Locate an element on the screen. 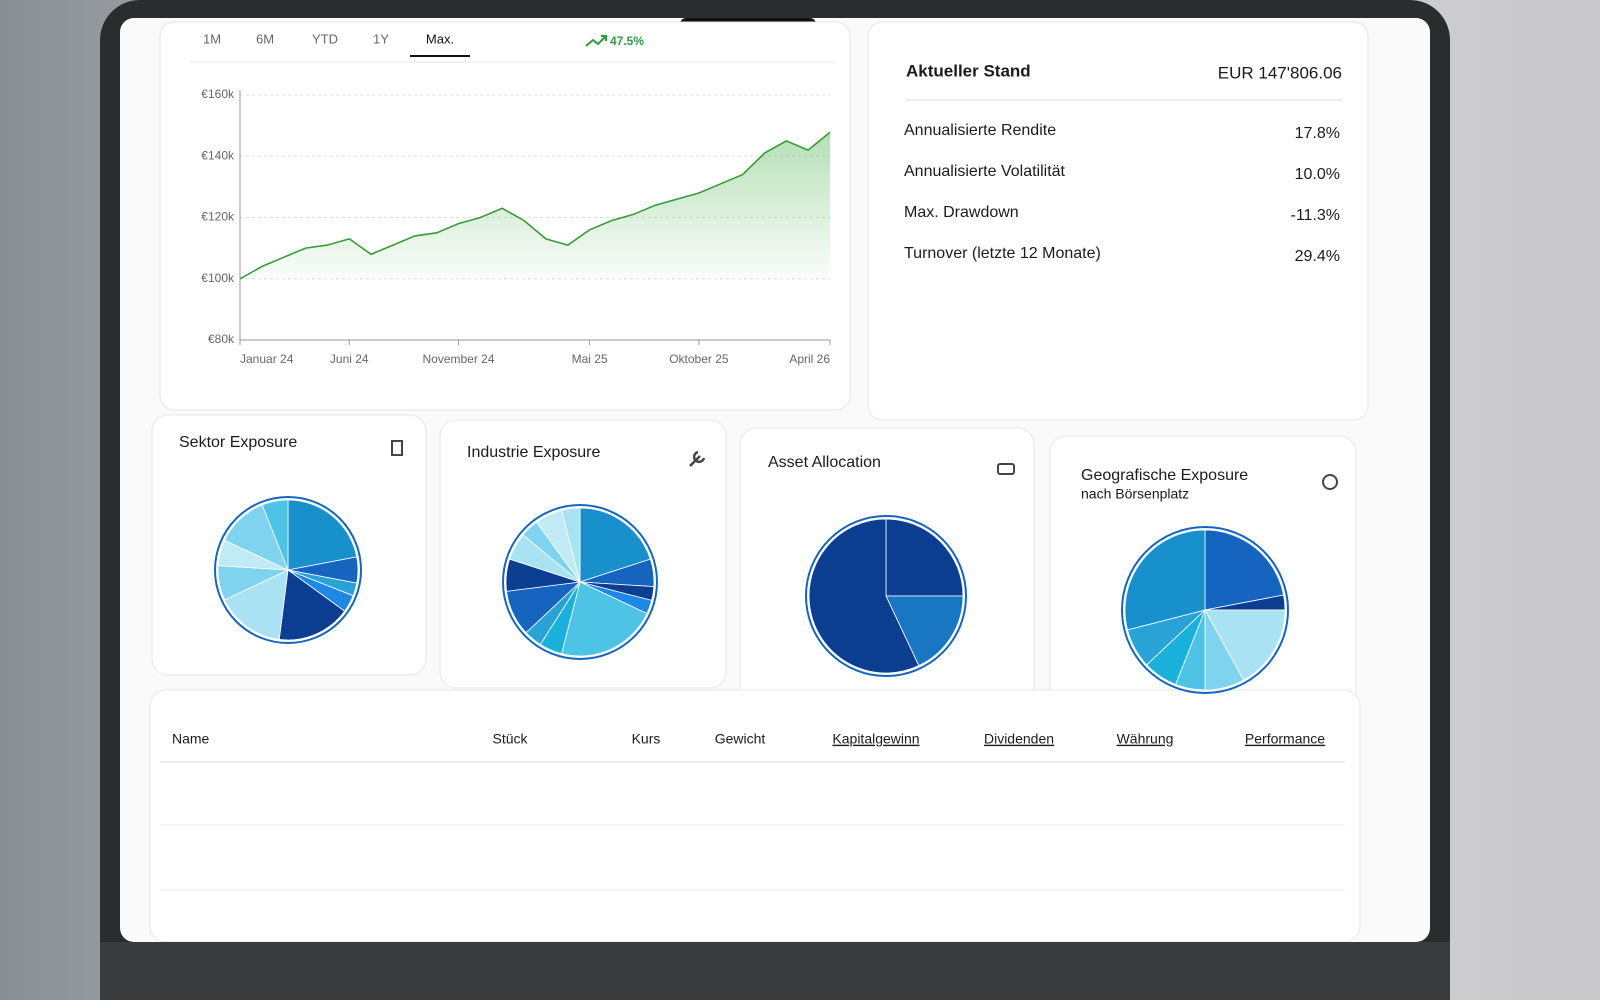 This screenshot has height=1000, width=1600. table-header: Performance is located at coordinates (1285, 739).